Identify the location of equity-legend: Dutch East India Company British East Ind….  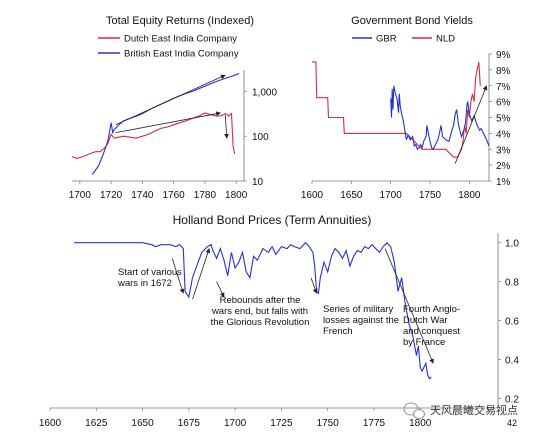
(168, 47).